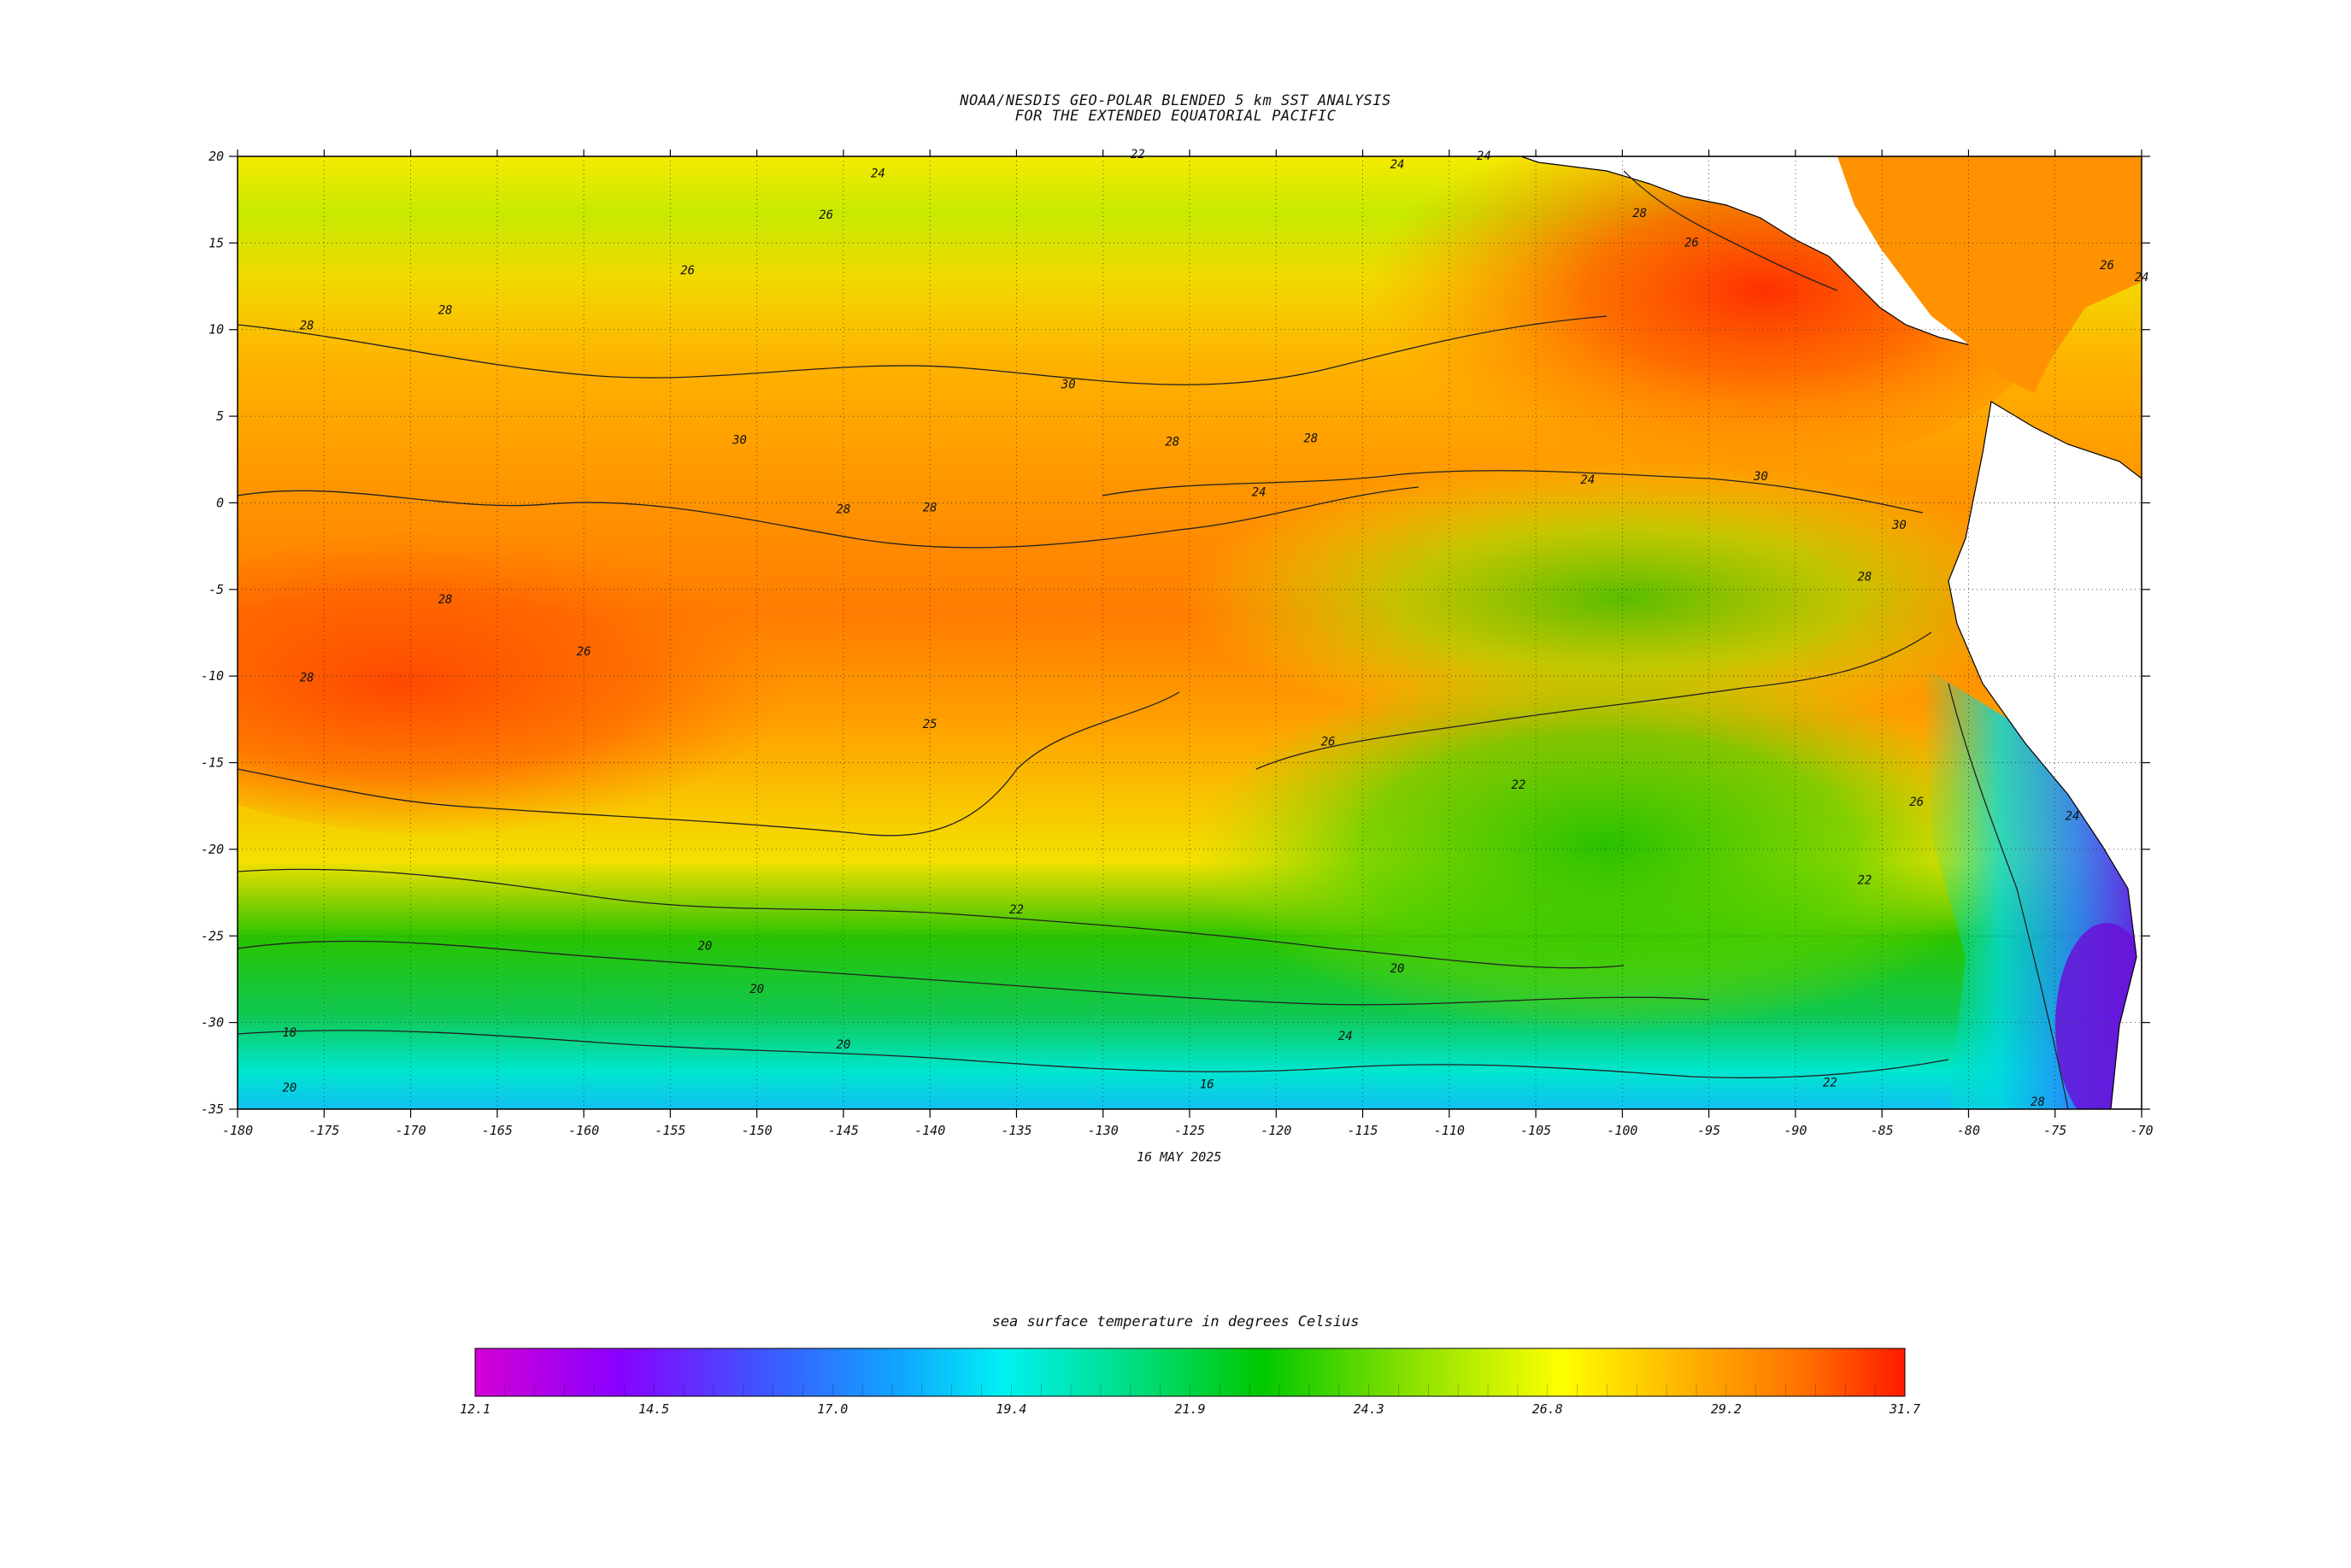 Image resolution: width=2351 pixels, height=1568 pixels. Describe the element at coordinates (1103, 1130) in the screenshot. I see `x-tick-label: -130` at that location.